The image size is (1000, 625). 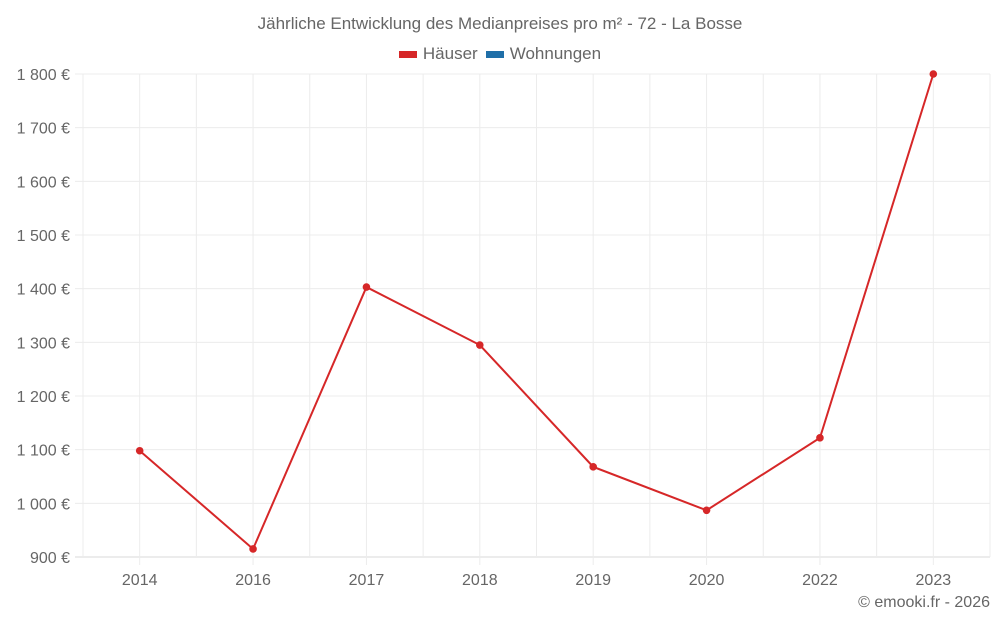 I want to click on legend-item-haeuser: Häuser, so click(x=438, y=54).